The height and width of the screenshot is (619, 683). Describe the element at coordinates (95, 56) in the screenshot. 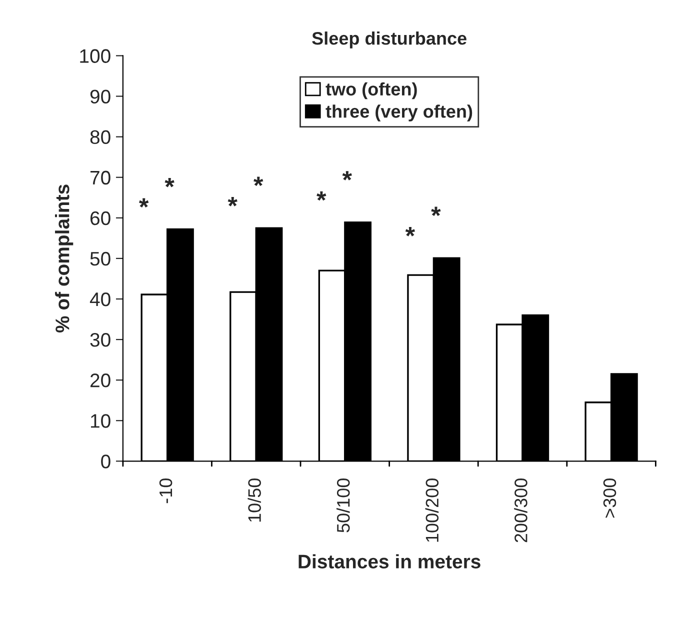

I see `y-tick-label: 100` at that location.